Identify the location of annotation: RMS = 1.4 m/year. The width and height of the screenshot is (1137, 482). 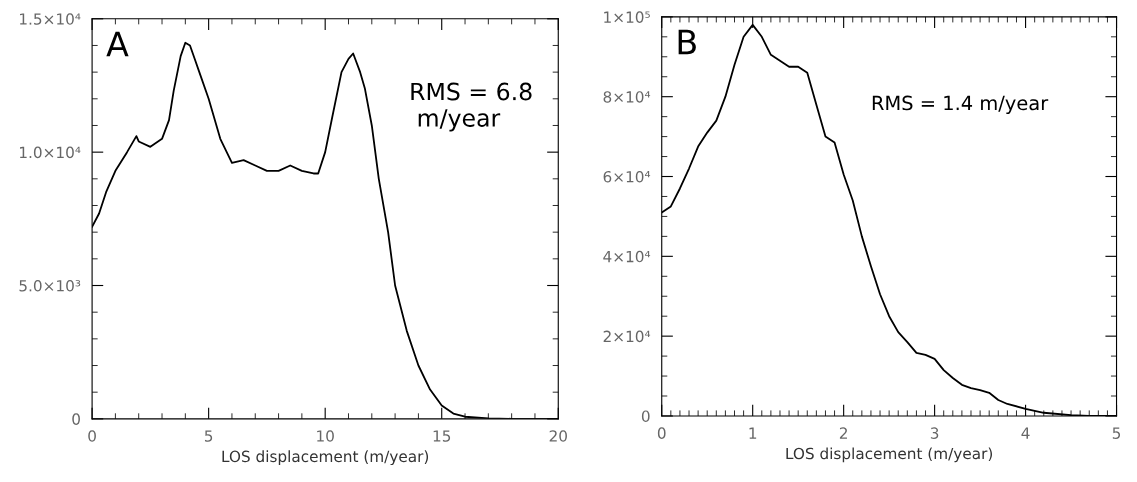
(960, 105).